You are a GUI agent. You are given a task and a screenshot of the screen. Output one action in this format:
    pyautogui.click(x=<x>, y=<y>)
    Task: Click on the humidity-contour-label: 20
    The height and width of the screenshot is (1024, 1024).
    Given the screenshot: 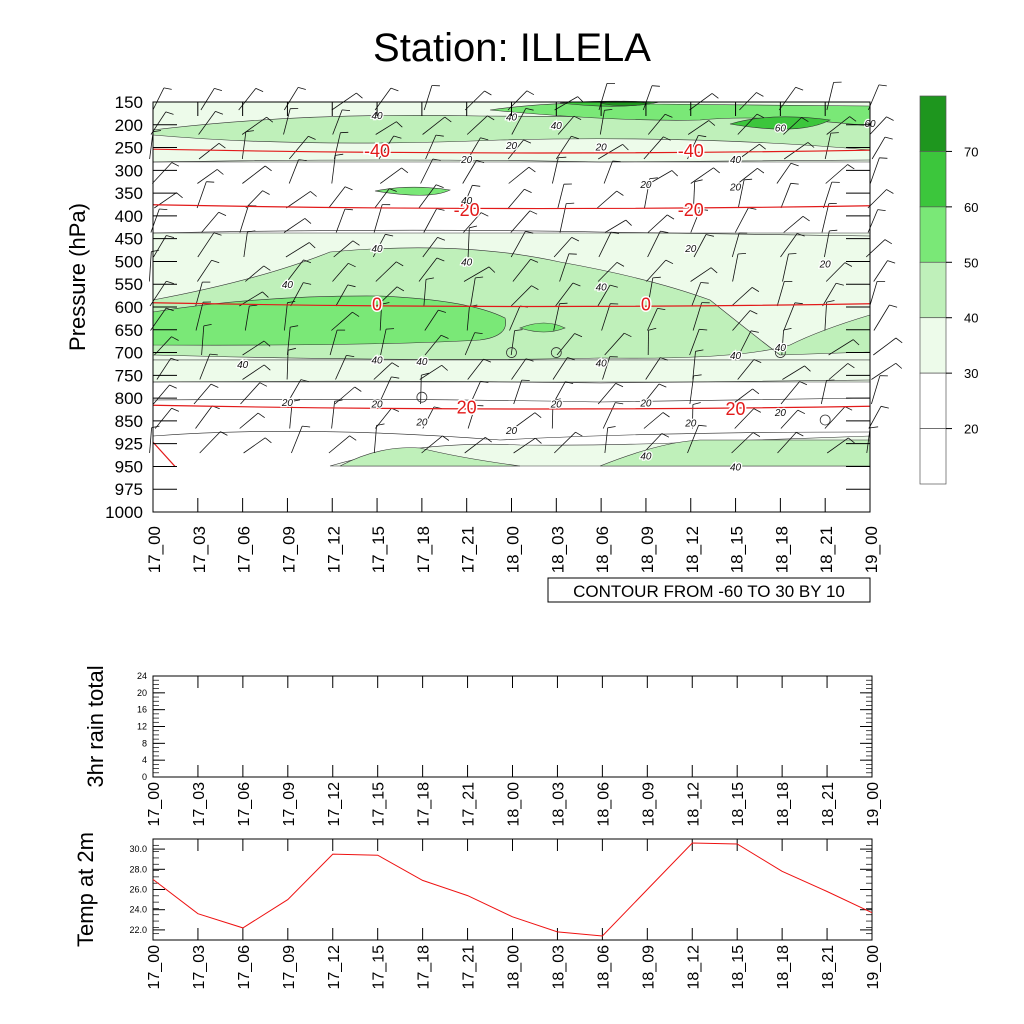 What is the action you would take?
    pyautogui.click(x=735, y=187)
    